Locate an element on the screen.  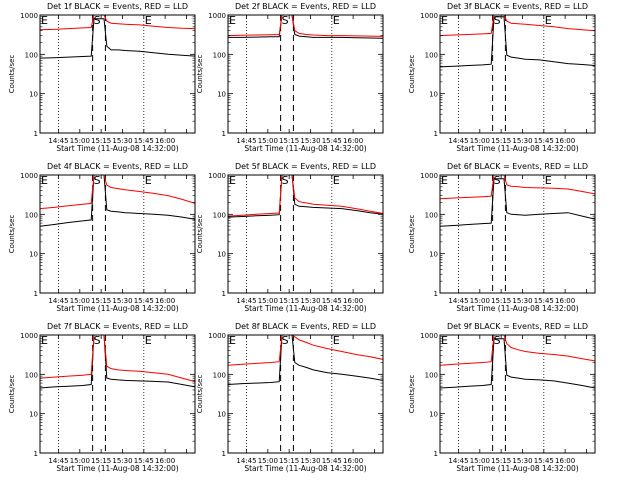
panel-title: Det 5f BLACK = Events, RED = LLD is located at coordinates (305, 166).